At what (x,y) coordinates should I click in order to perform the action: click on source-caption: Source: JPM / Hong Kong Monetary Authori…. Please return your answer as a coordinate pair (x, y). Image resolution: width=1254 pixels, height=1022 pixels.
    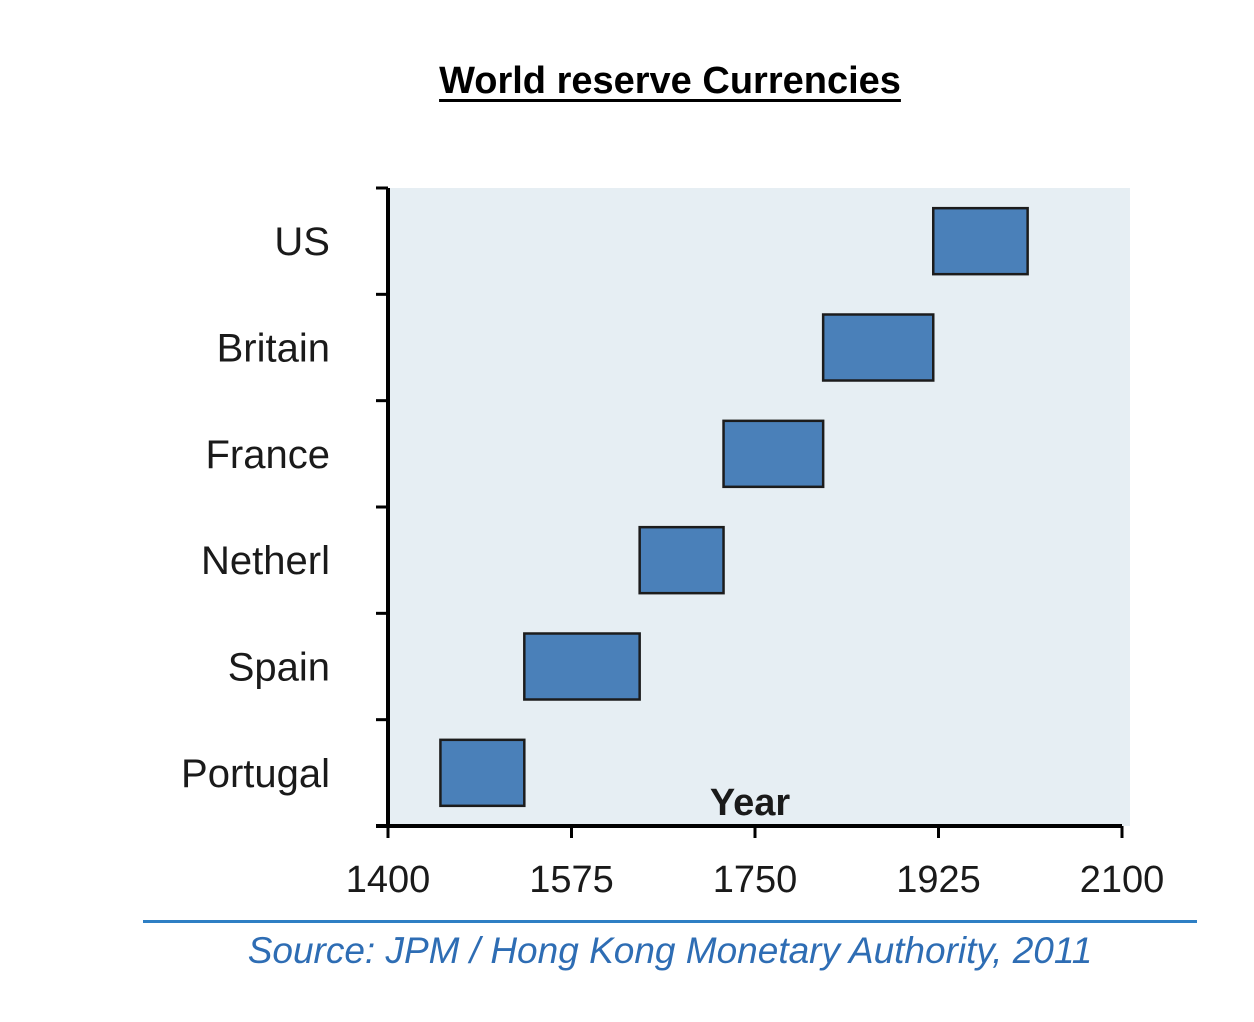
    Looking at the image, I should click on (670, 950).